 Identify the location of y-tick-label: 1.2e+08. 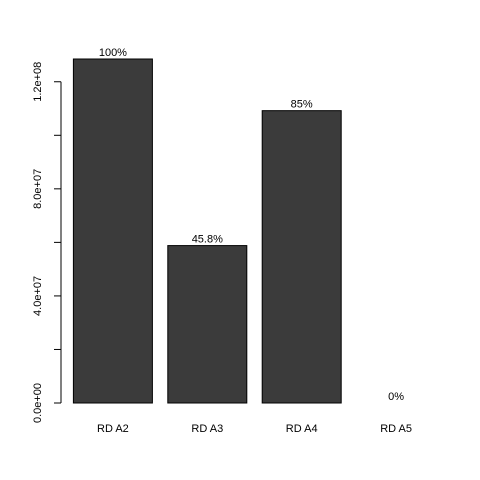
(38, 82).